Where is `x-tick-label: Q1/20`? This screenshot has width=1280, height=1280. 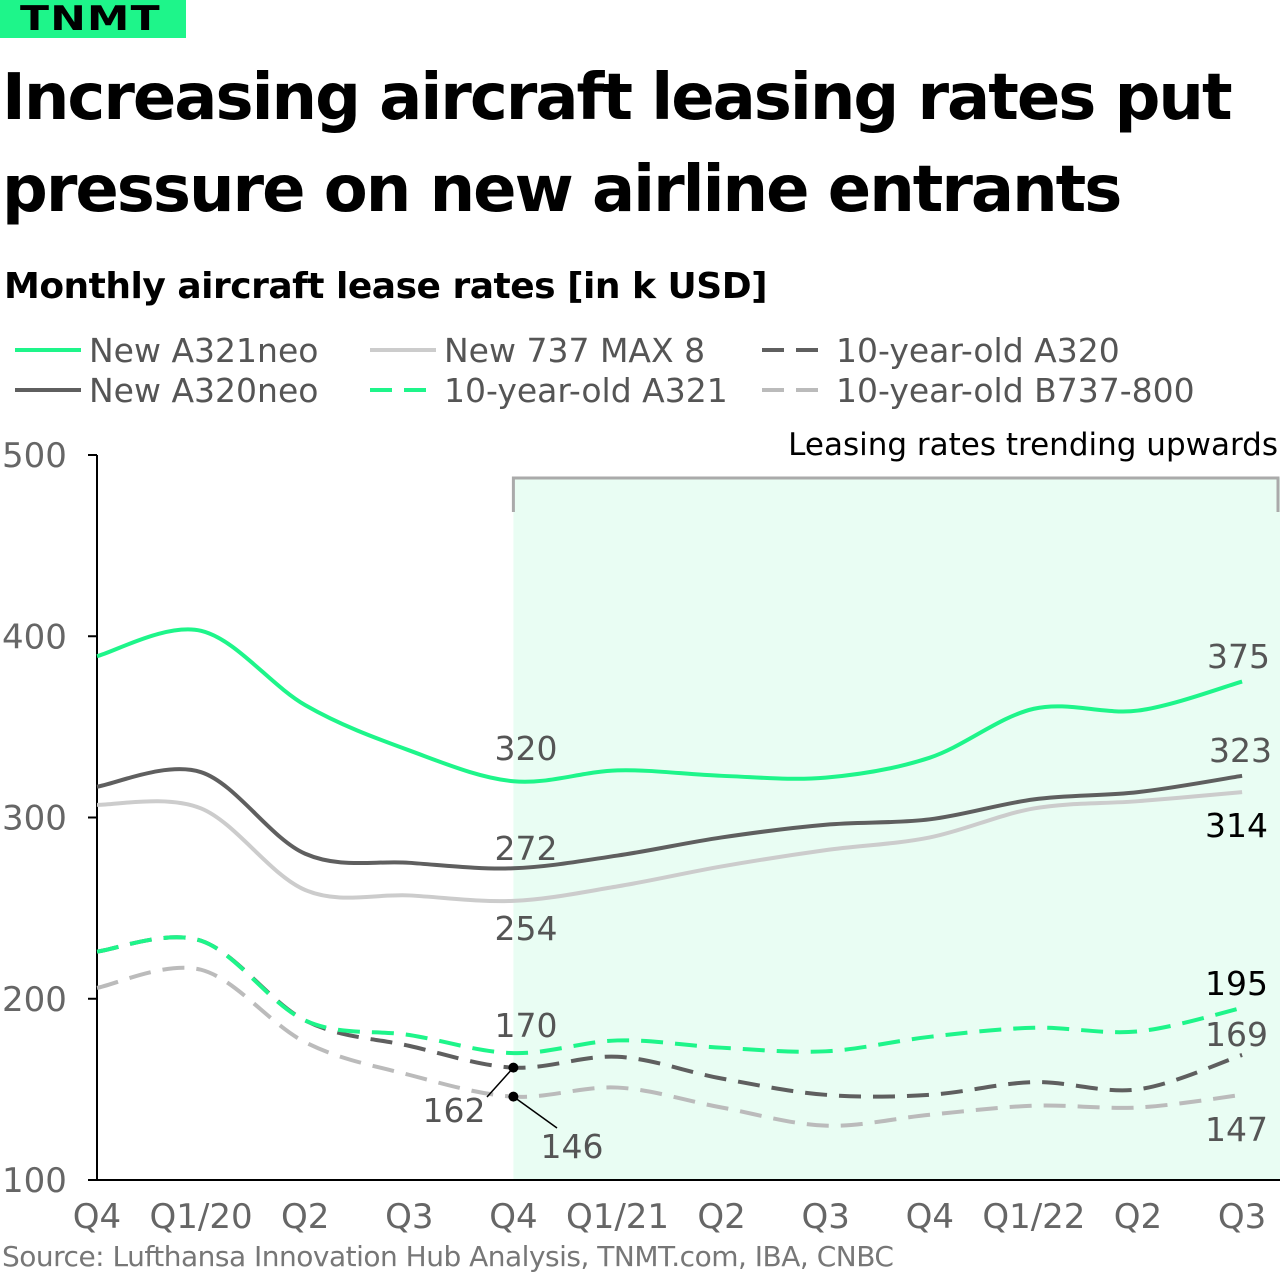 x-tick-label: Q1/20 is located at coordinates (201, 1217).